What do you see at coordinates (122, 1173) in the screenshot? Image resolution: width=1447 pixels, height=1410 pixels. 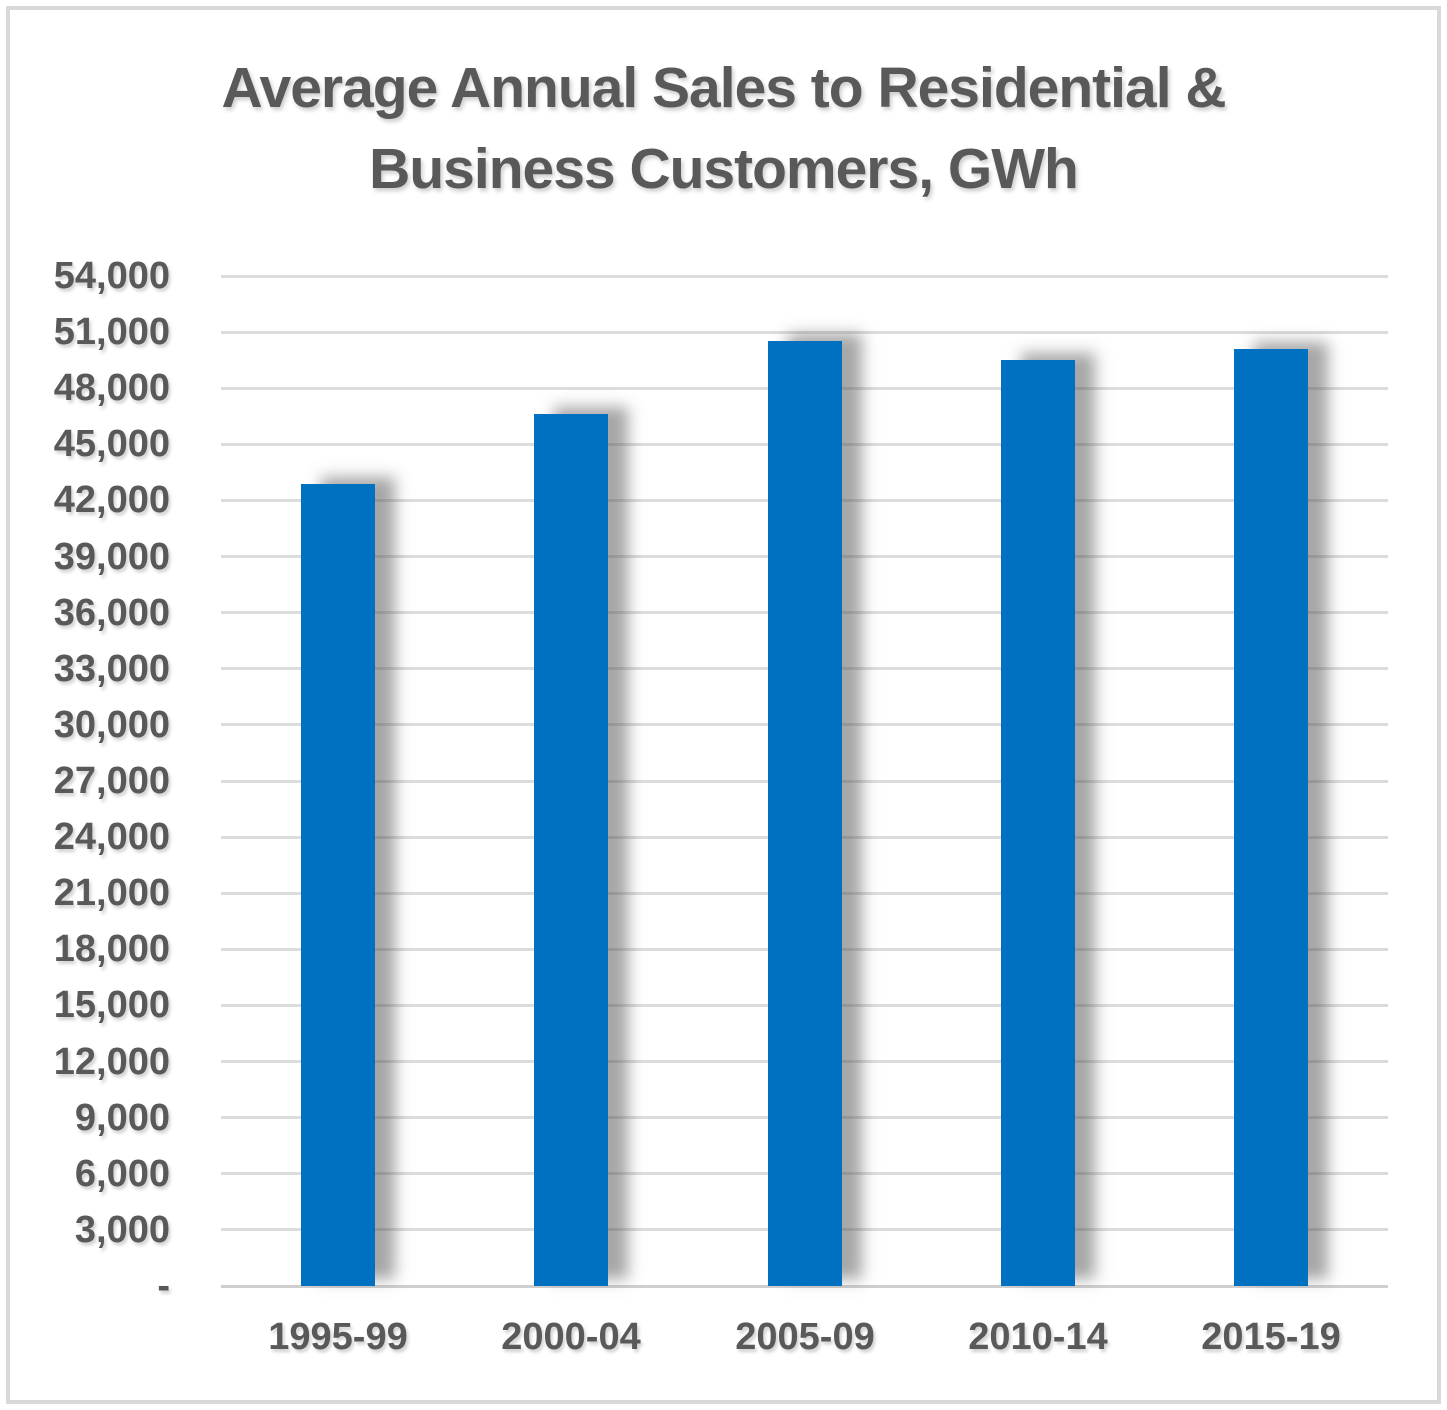 I see `y-tick-label: 6,000` at bounding box center [122, 1173].